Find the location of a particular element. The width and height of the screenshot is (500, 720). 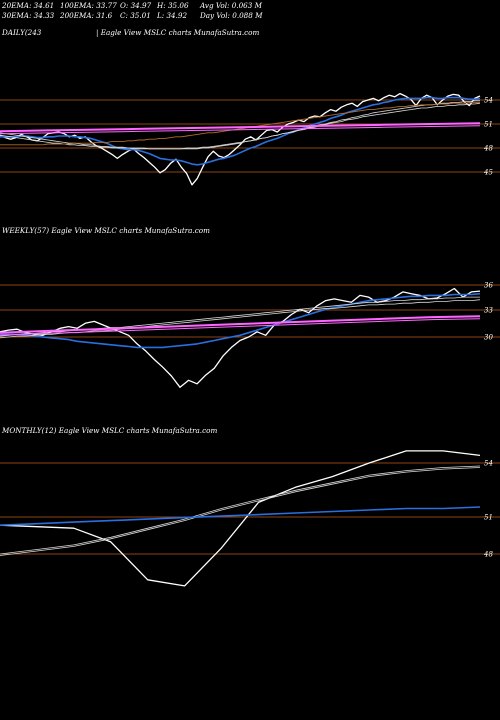

weekly-y-tick-0: 36 is located at coordinates (488, 286).